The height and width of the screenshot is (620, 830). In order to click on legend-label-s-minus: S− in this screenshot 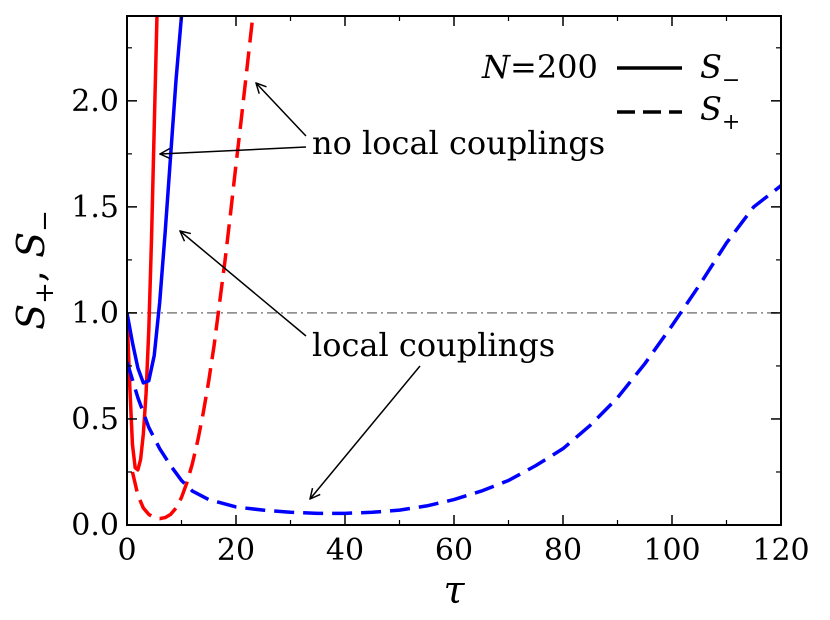, I will do `click(720, 70)`.